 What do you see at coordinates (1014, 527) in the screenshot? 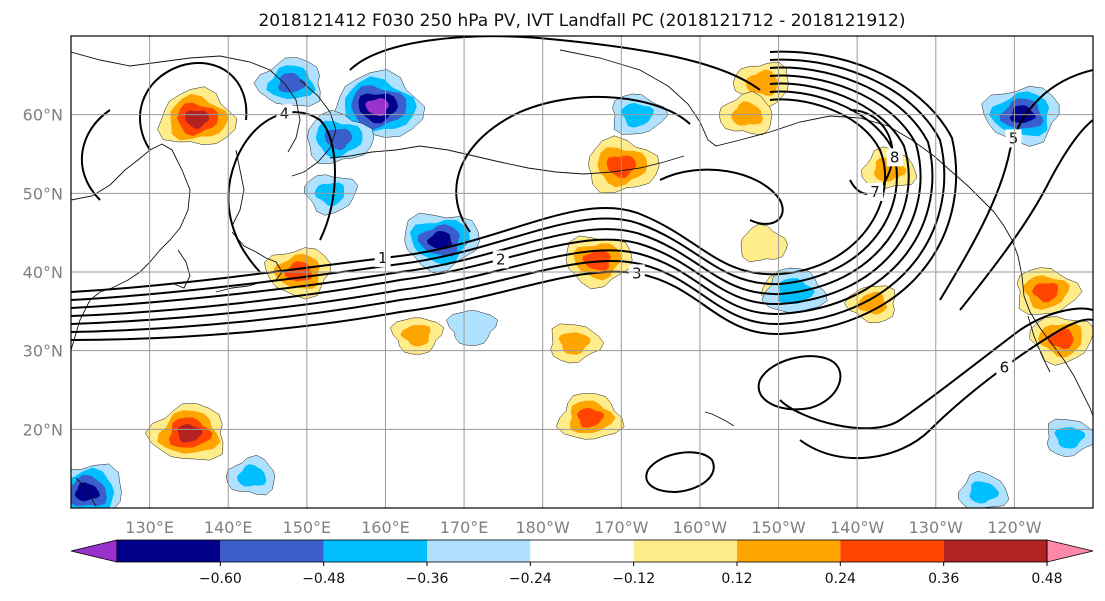
I see `longitude-tick-label: 120°W` at bounding box center [1014, 527].